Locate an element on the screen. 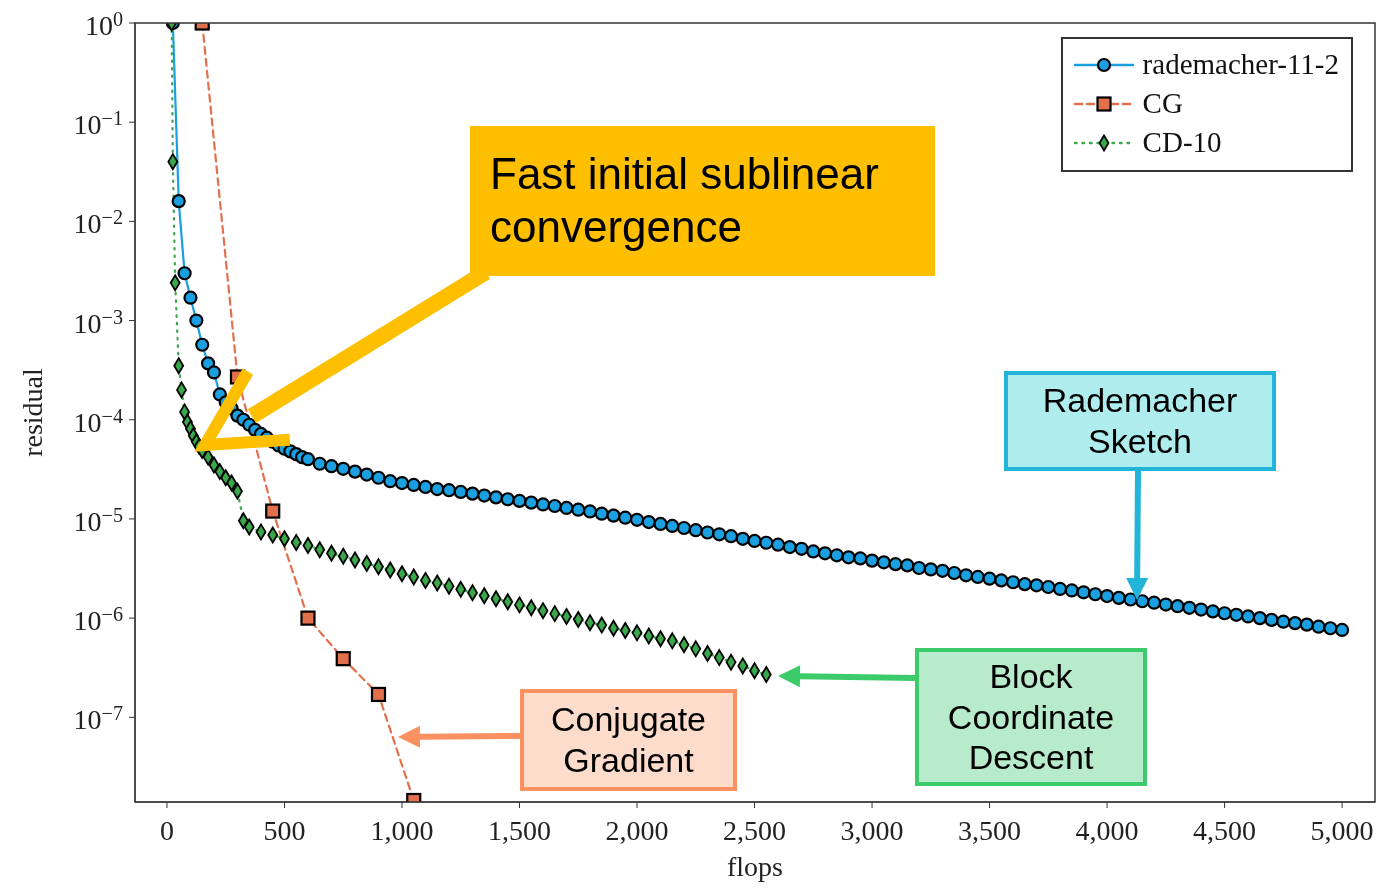  annotation: Block Coordinate Descent is located at coordinates (1031, 717).